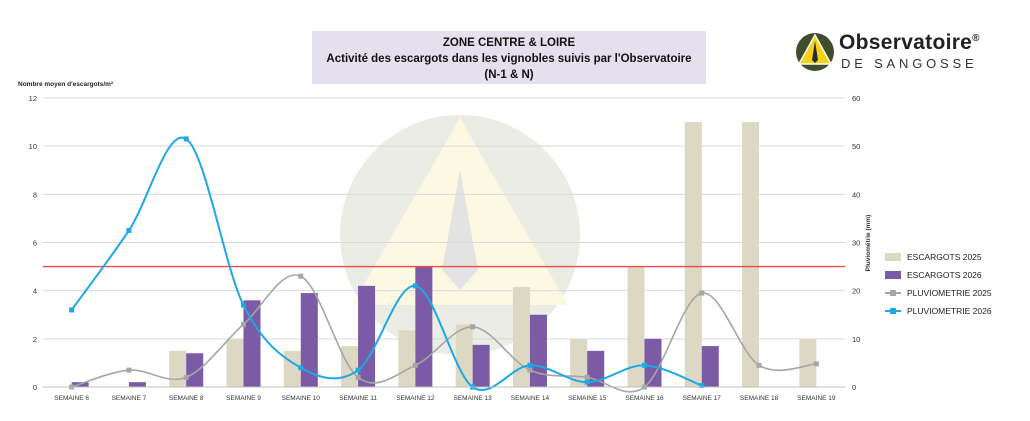 This screenshot has width=1030, height=421. I want to click on x-tick-label: SEMAINE 12, so click(415, 398).